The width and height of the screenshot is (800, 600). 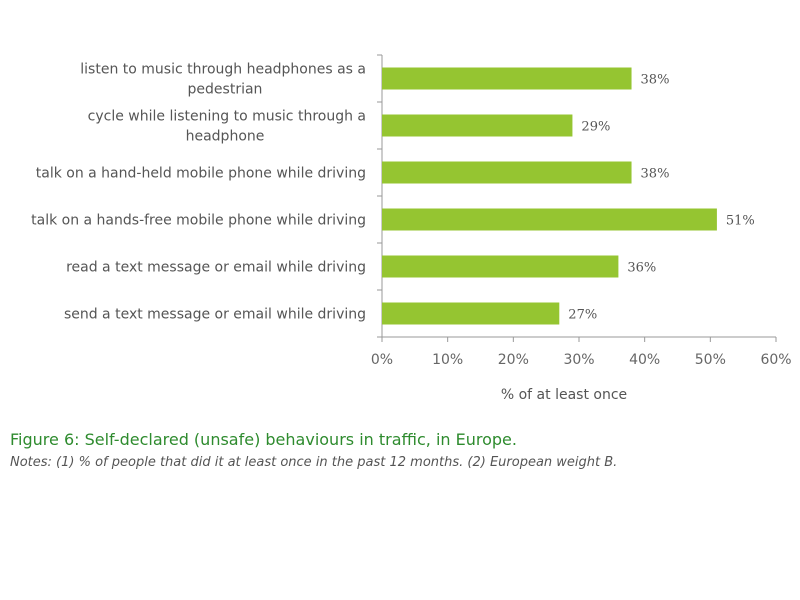 What do you see at coordinates (382, 360) in the screenshot?
I see `x-tick-label: 0%` at bounding box center [382, 360].